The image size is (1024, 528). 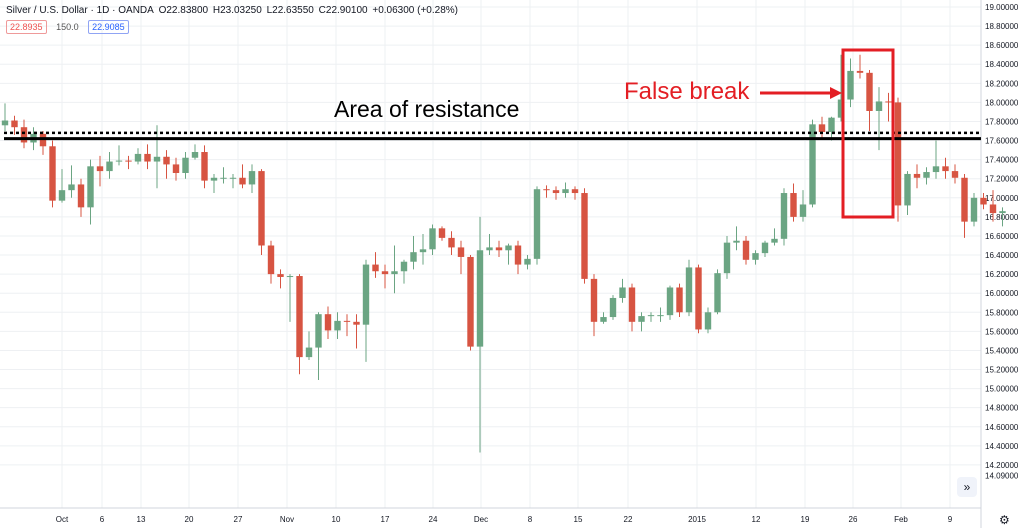 I want to click on resistance-label: Area of resistance, so click(x=426, y=109).